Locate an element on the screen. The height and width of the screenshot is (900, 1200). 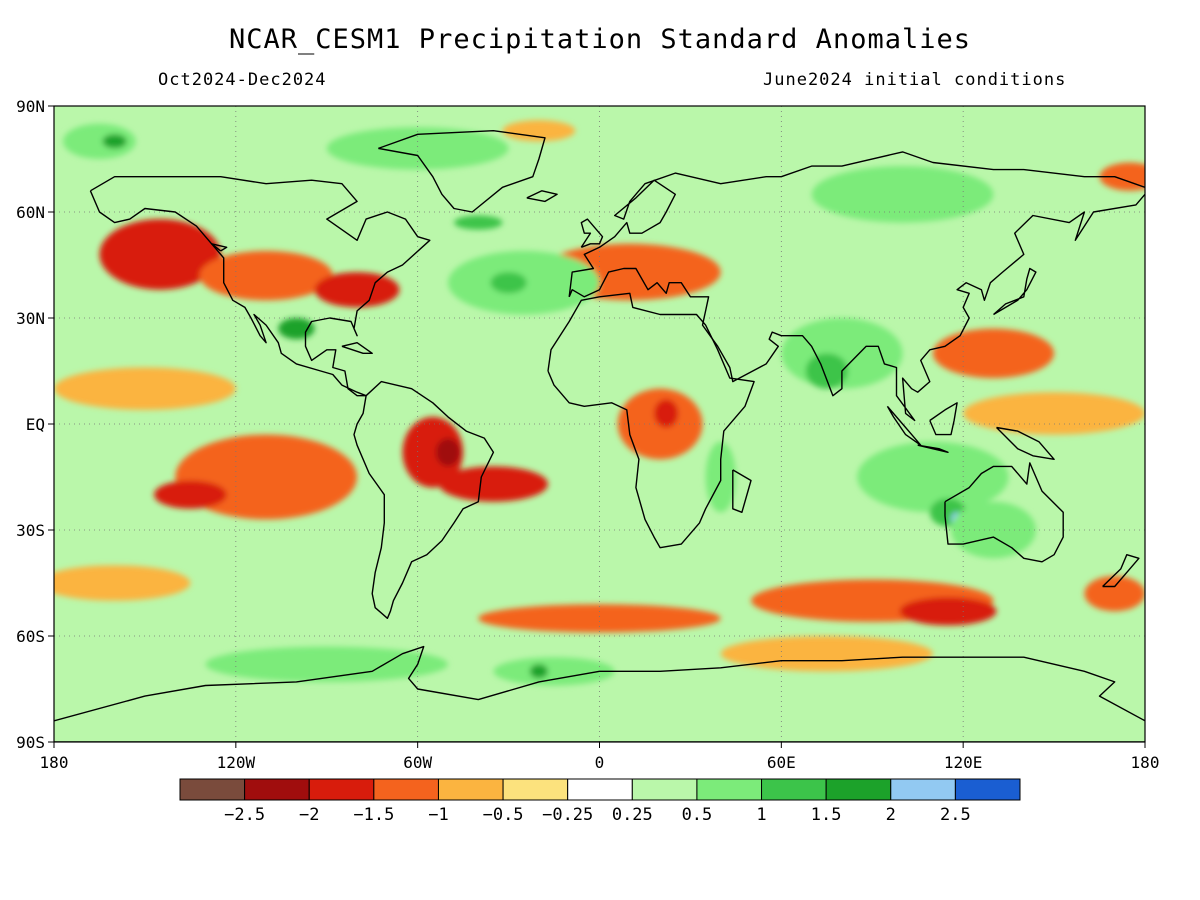
colorbar-label: −0.5 is located at coordinates (503, 815).